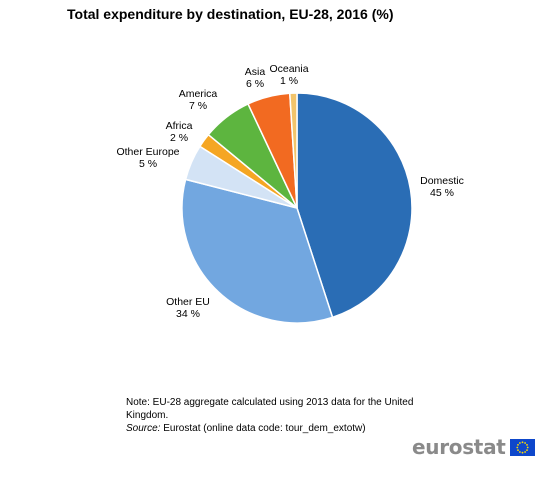 Image resolution: width=560 pixels, height=477 pixels. I want to click on brand-name: eurostat, so click(459, 447).